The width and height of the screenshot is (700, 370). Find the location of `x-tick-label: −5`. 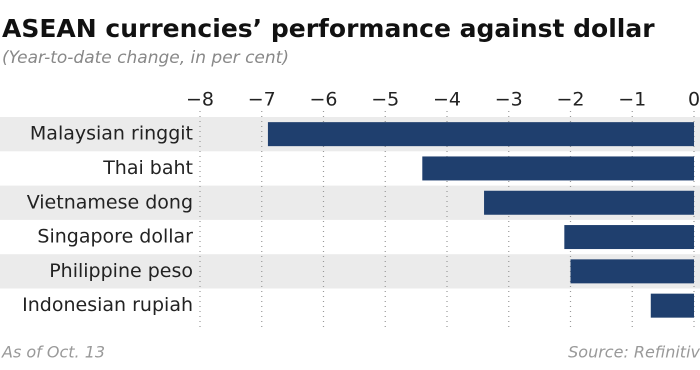

x-tick-label: −5 is located at coordinates (385, 100).